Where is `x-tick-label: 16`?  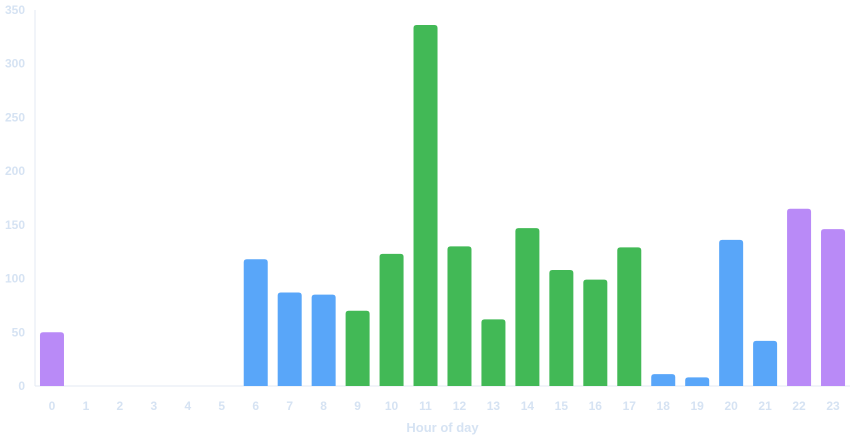 x-tick-label: 16 is located at coordinates (596, 406).